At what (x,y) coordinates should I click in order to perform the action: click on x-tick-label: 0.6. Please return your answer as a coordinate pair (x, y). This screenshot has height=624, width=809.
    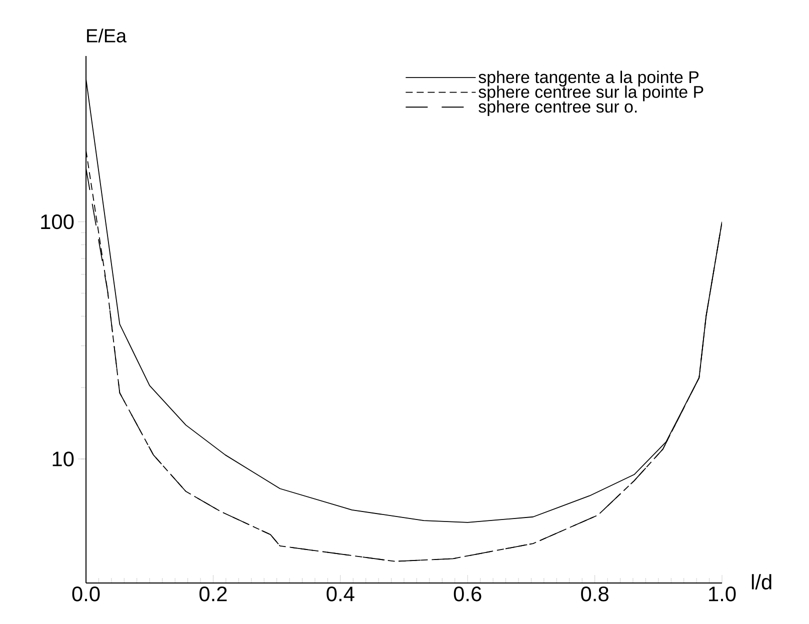
    Looking at the image, I should click on (468, 594).